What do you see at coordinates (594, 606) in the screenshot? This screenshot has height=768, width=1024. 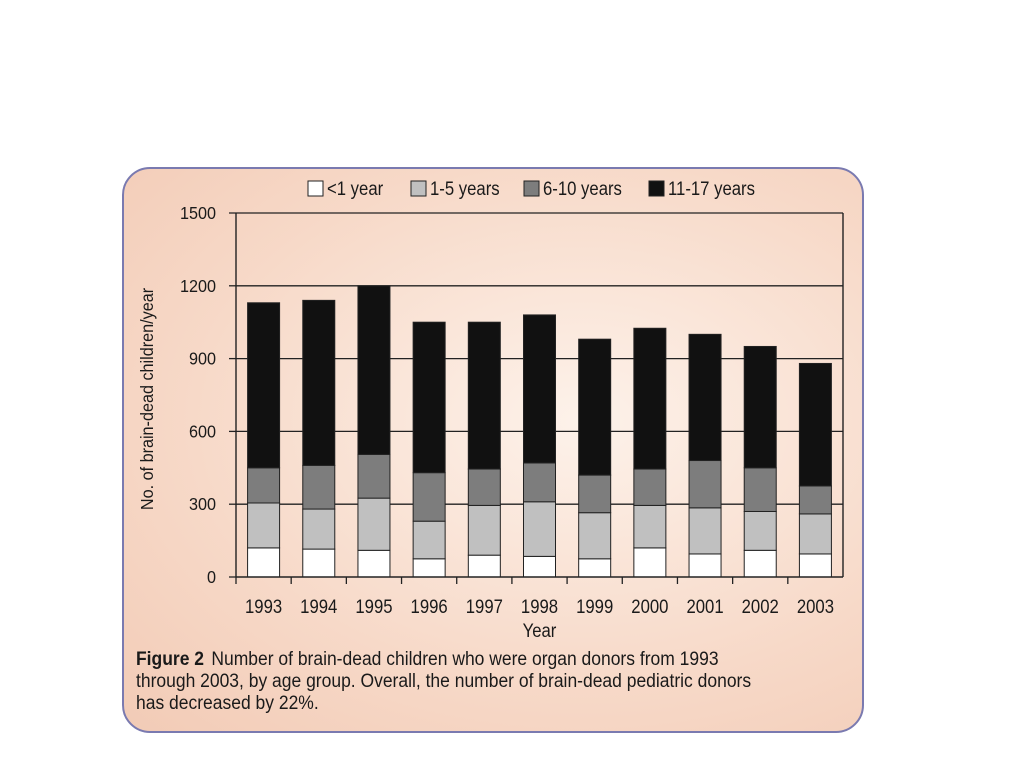 I see `x-tick-label: 1999` at bounding box center [594, 606].